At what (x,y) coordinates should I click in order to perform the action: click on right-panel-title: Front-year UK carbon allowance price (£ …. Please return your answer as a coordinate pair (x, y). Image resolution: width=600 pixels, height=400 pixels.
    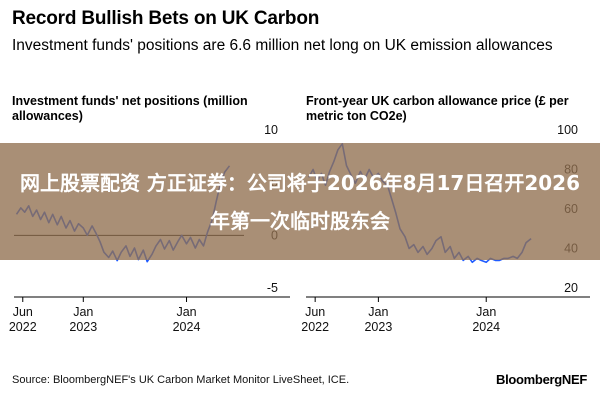
    Looking at the image, I should click on (437, 108).